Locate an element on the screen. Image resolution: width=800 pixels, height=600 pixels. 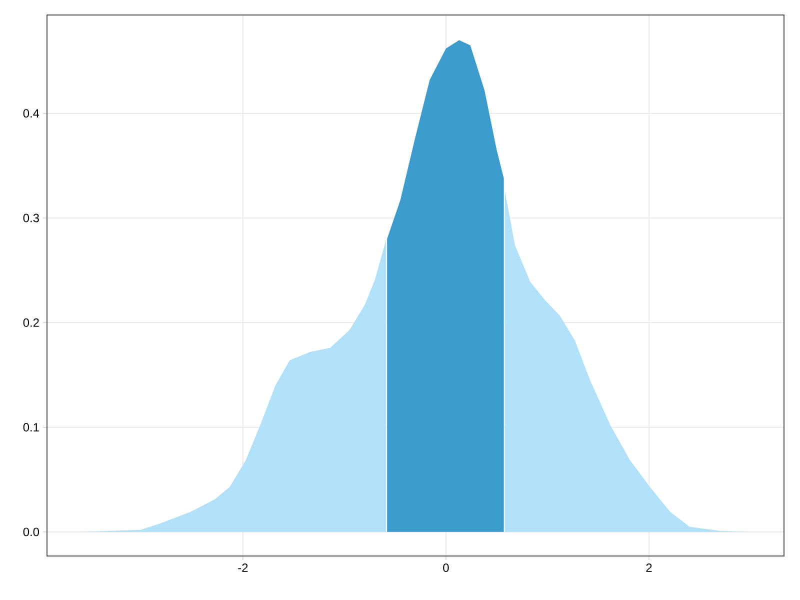
y-tick-label: 0.0 is located at coordinates (31, 532).